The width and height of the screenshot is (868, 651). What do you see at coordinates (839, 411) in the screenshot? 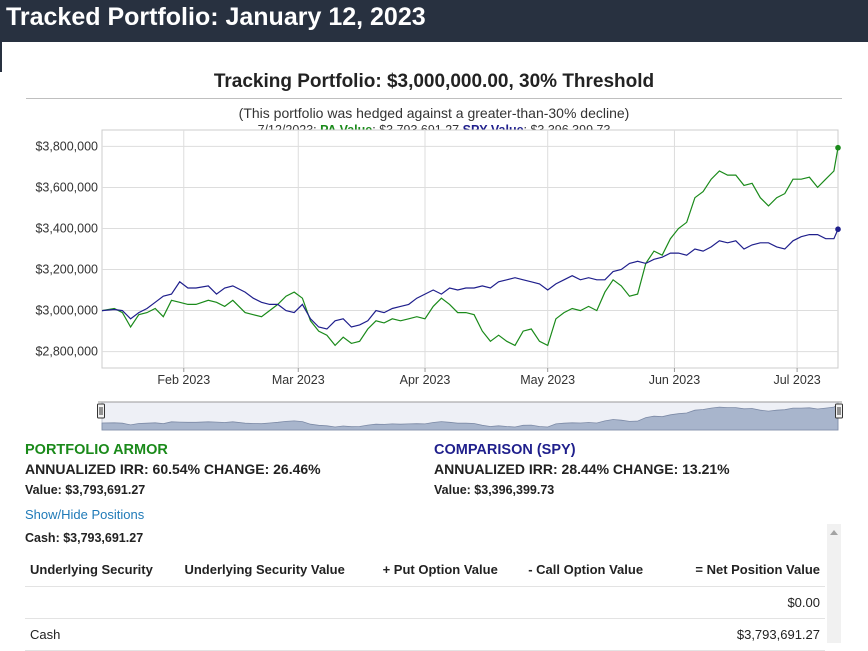
I see `navigator-right-handle` at bounding box center [839, 411].